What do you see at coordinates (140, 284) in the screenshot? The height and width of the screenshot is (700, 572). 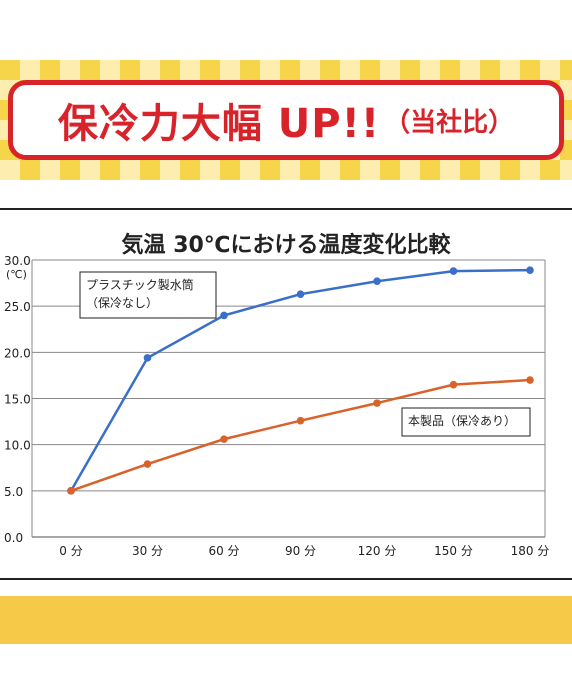 I see `series-label-text: プラスチック製水筒` at bounding box center [140, 284].